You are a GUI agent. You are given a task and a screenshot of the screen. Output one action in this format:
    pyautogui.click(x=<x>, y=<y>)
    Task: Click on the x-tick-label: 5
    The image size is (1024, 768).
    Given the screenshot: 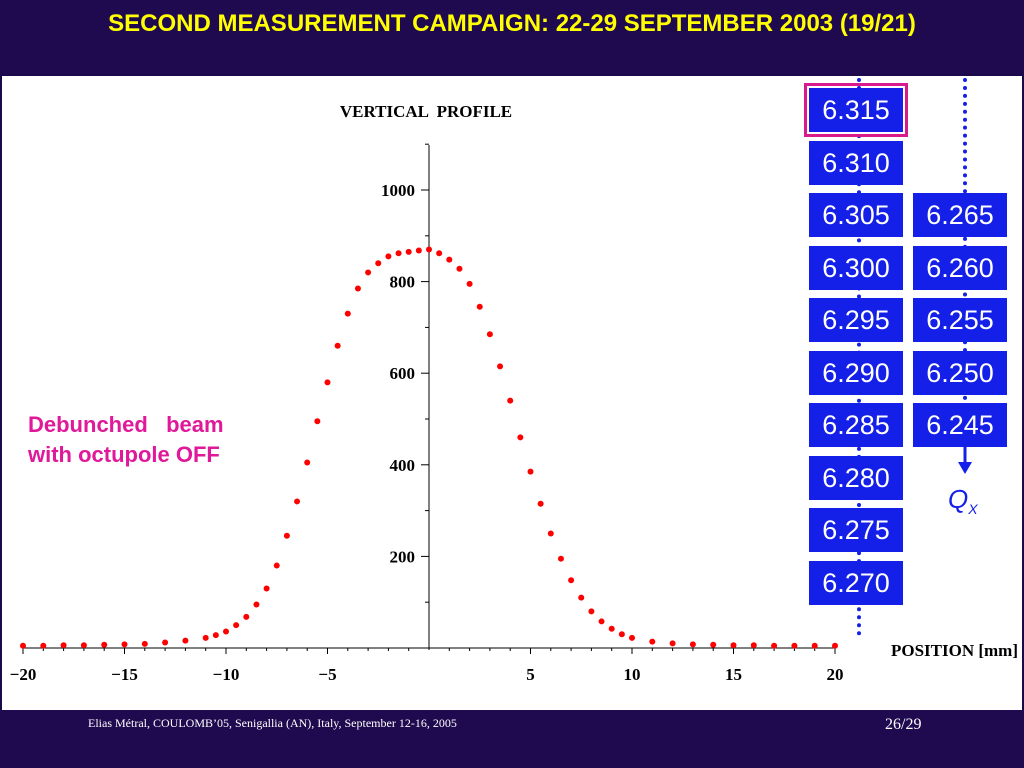 What is the action you would take?
    pyautogui.click(x=530, y=674)
    